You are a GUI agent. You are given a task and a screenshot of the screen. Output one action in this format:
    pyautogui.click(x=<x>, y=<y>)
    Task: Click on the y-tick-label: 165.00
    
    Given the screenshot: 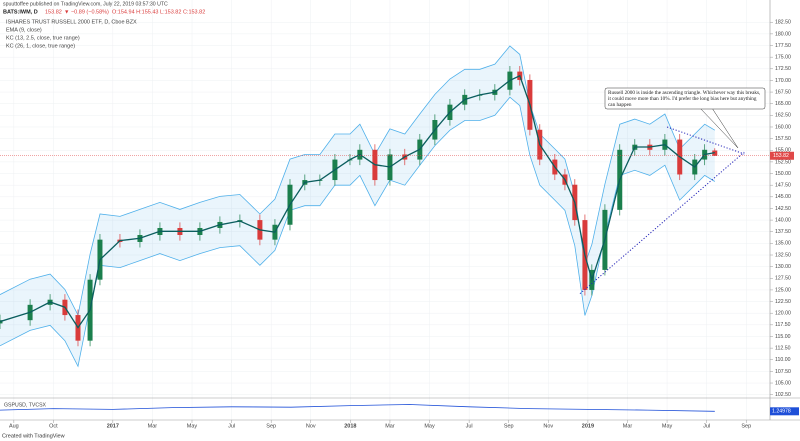 What is the action you would take?
    pyautogui.click(x=783, y=104)
    